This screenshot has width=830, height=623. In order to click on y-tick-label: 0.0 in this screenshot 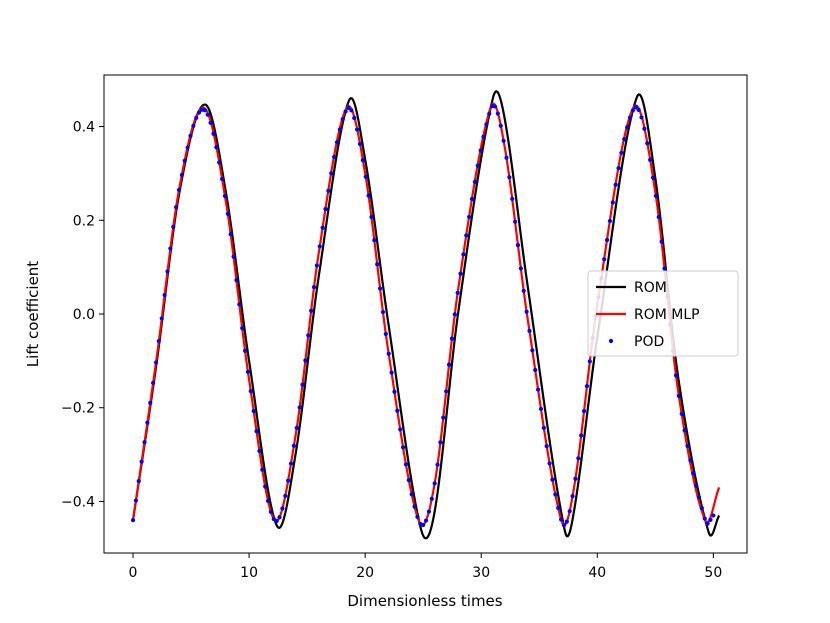, I will do `click(84, 315)`.